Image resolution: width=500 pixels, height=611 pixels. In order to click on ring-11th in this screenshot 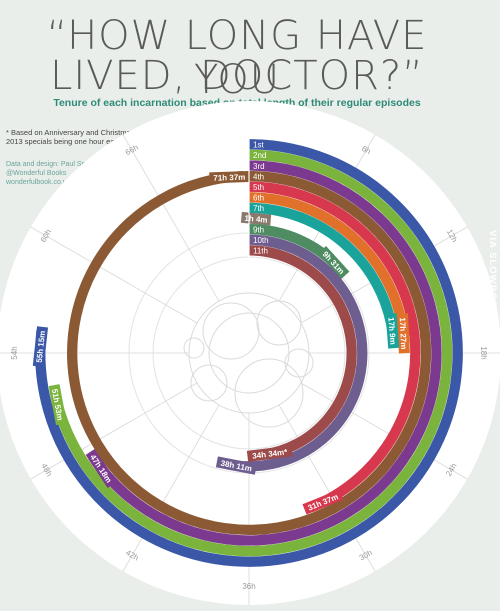, I will do `click(302, 353)`.